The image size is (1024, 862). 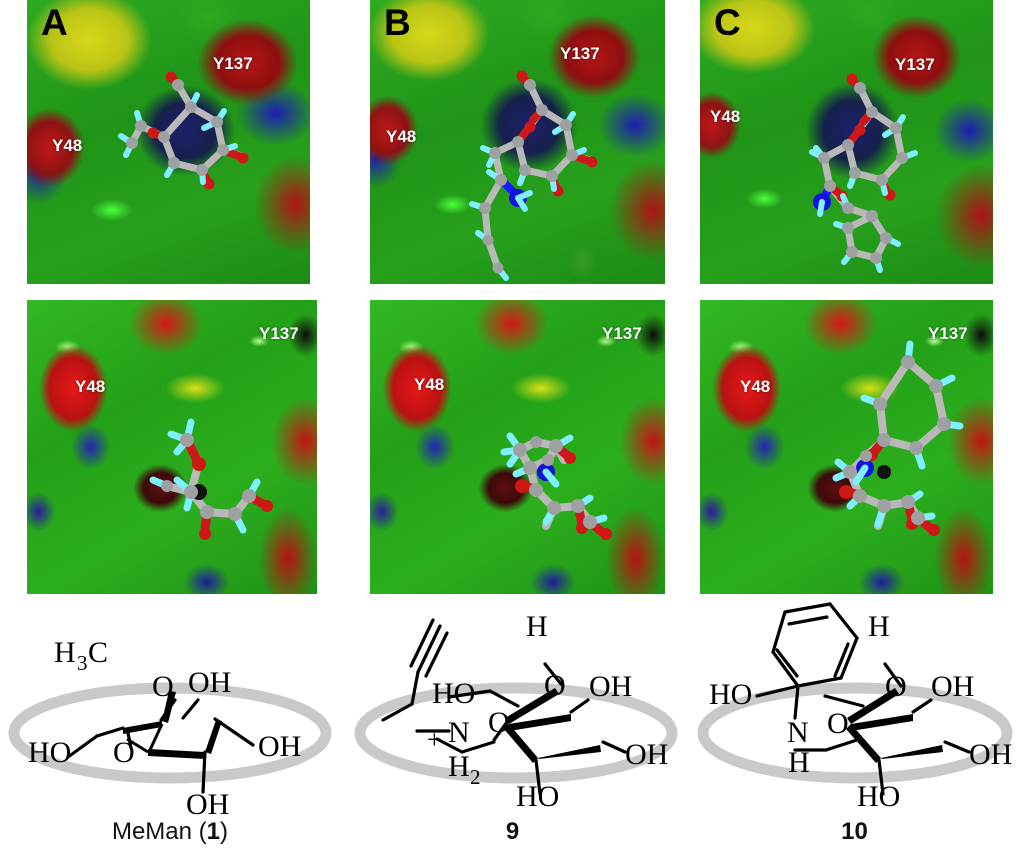 What do you see at coordinates (183, 130) in the screenshot?
I see `ligand-meman-a` at bounding box center [183, 130].